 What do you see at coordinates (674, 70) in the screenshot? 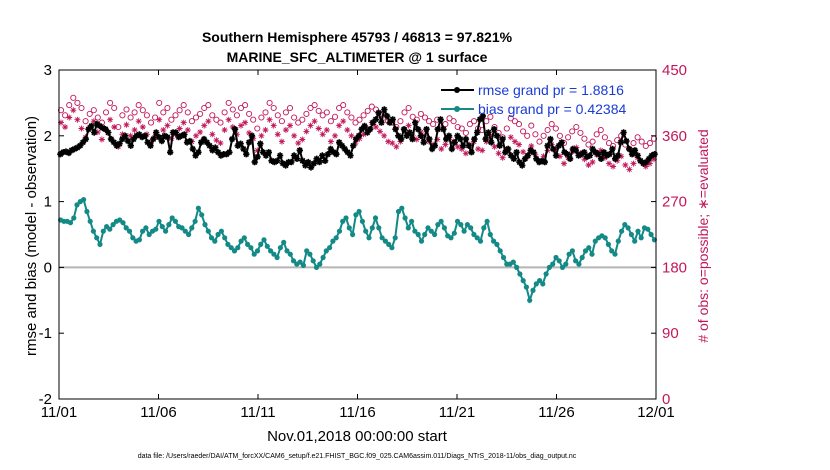
I see `y-right-tick-label: 450` at bounding box center [674, 70].